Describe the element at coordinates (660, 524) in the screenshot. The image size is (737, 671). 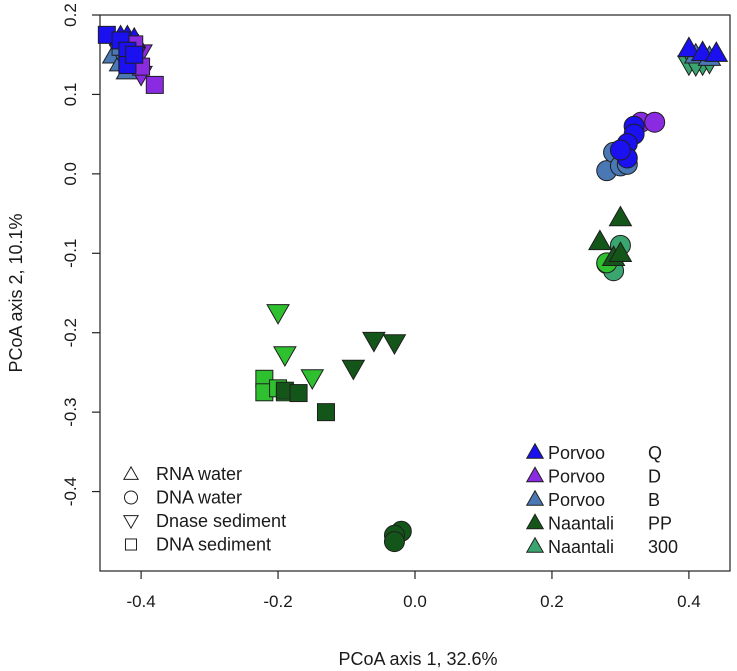
I see `color-legend-code: PP` at that location.